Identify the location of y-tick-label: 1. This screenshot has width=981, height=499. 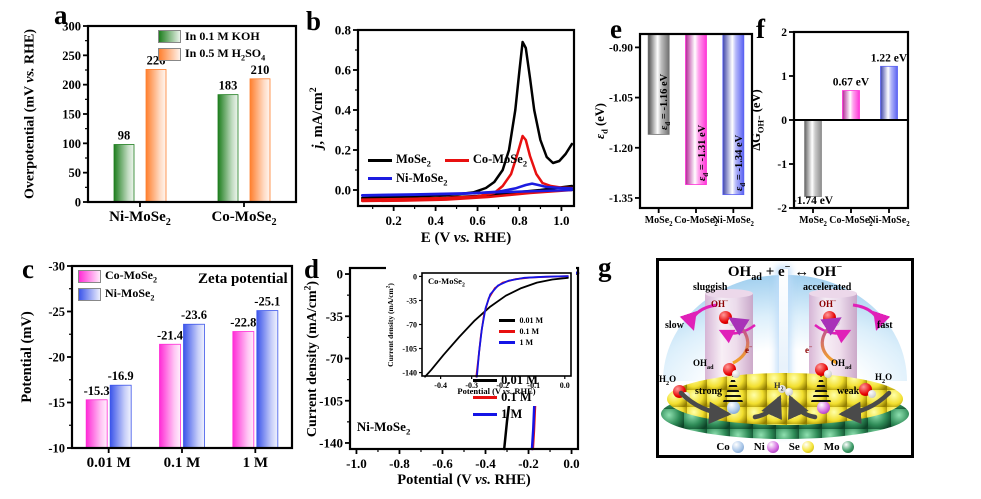
(784, 77).